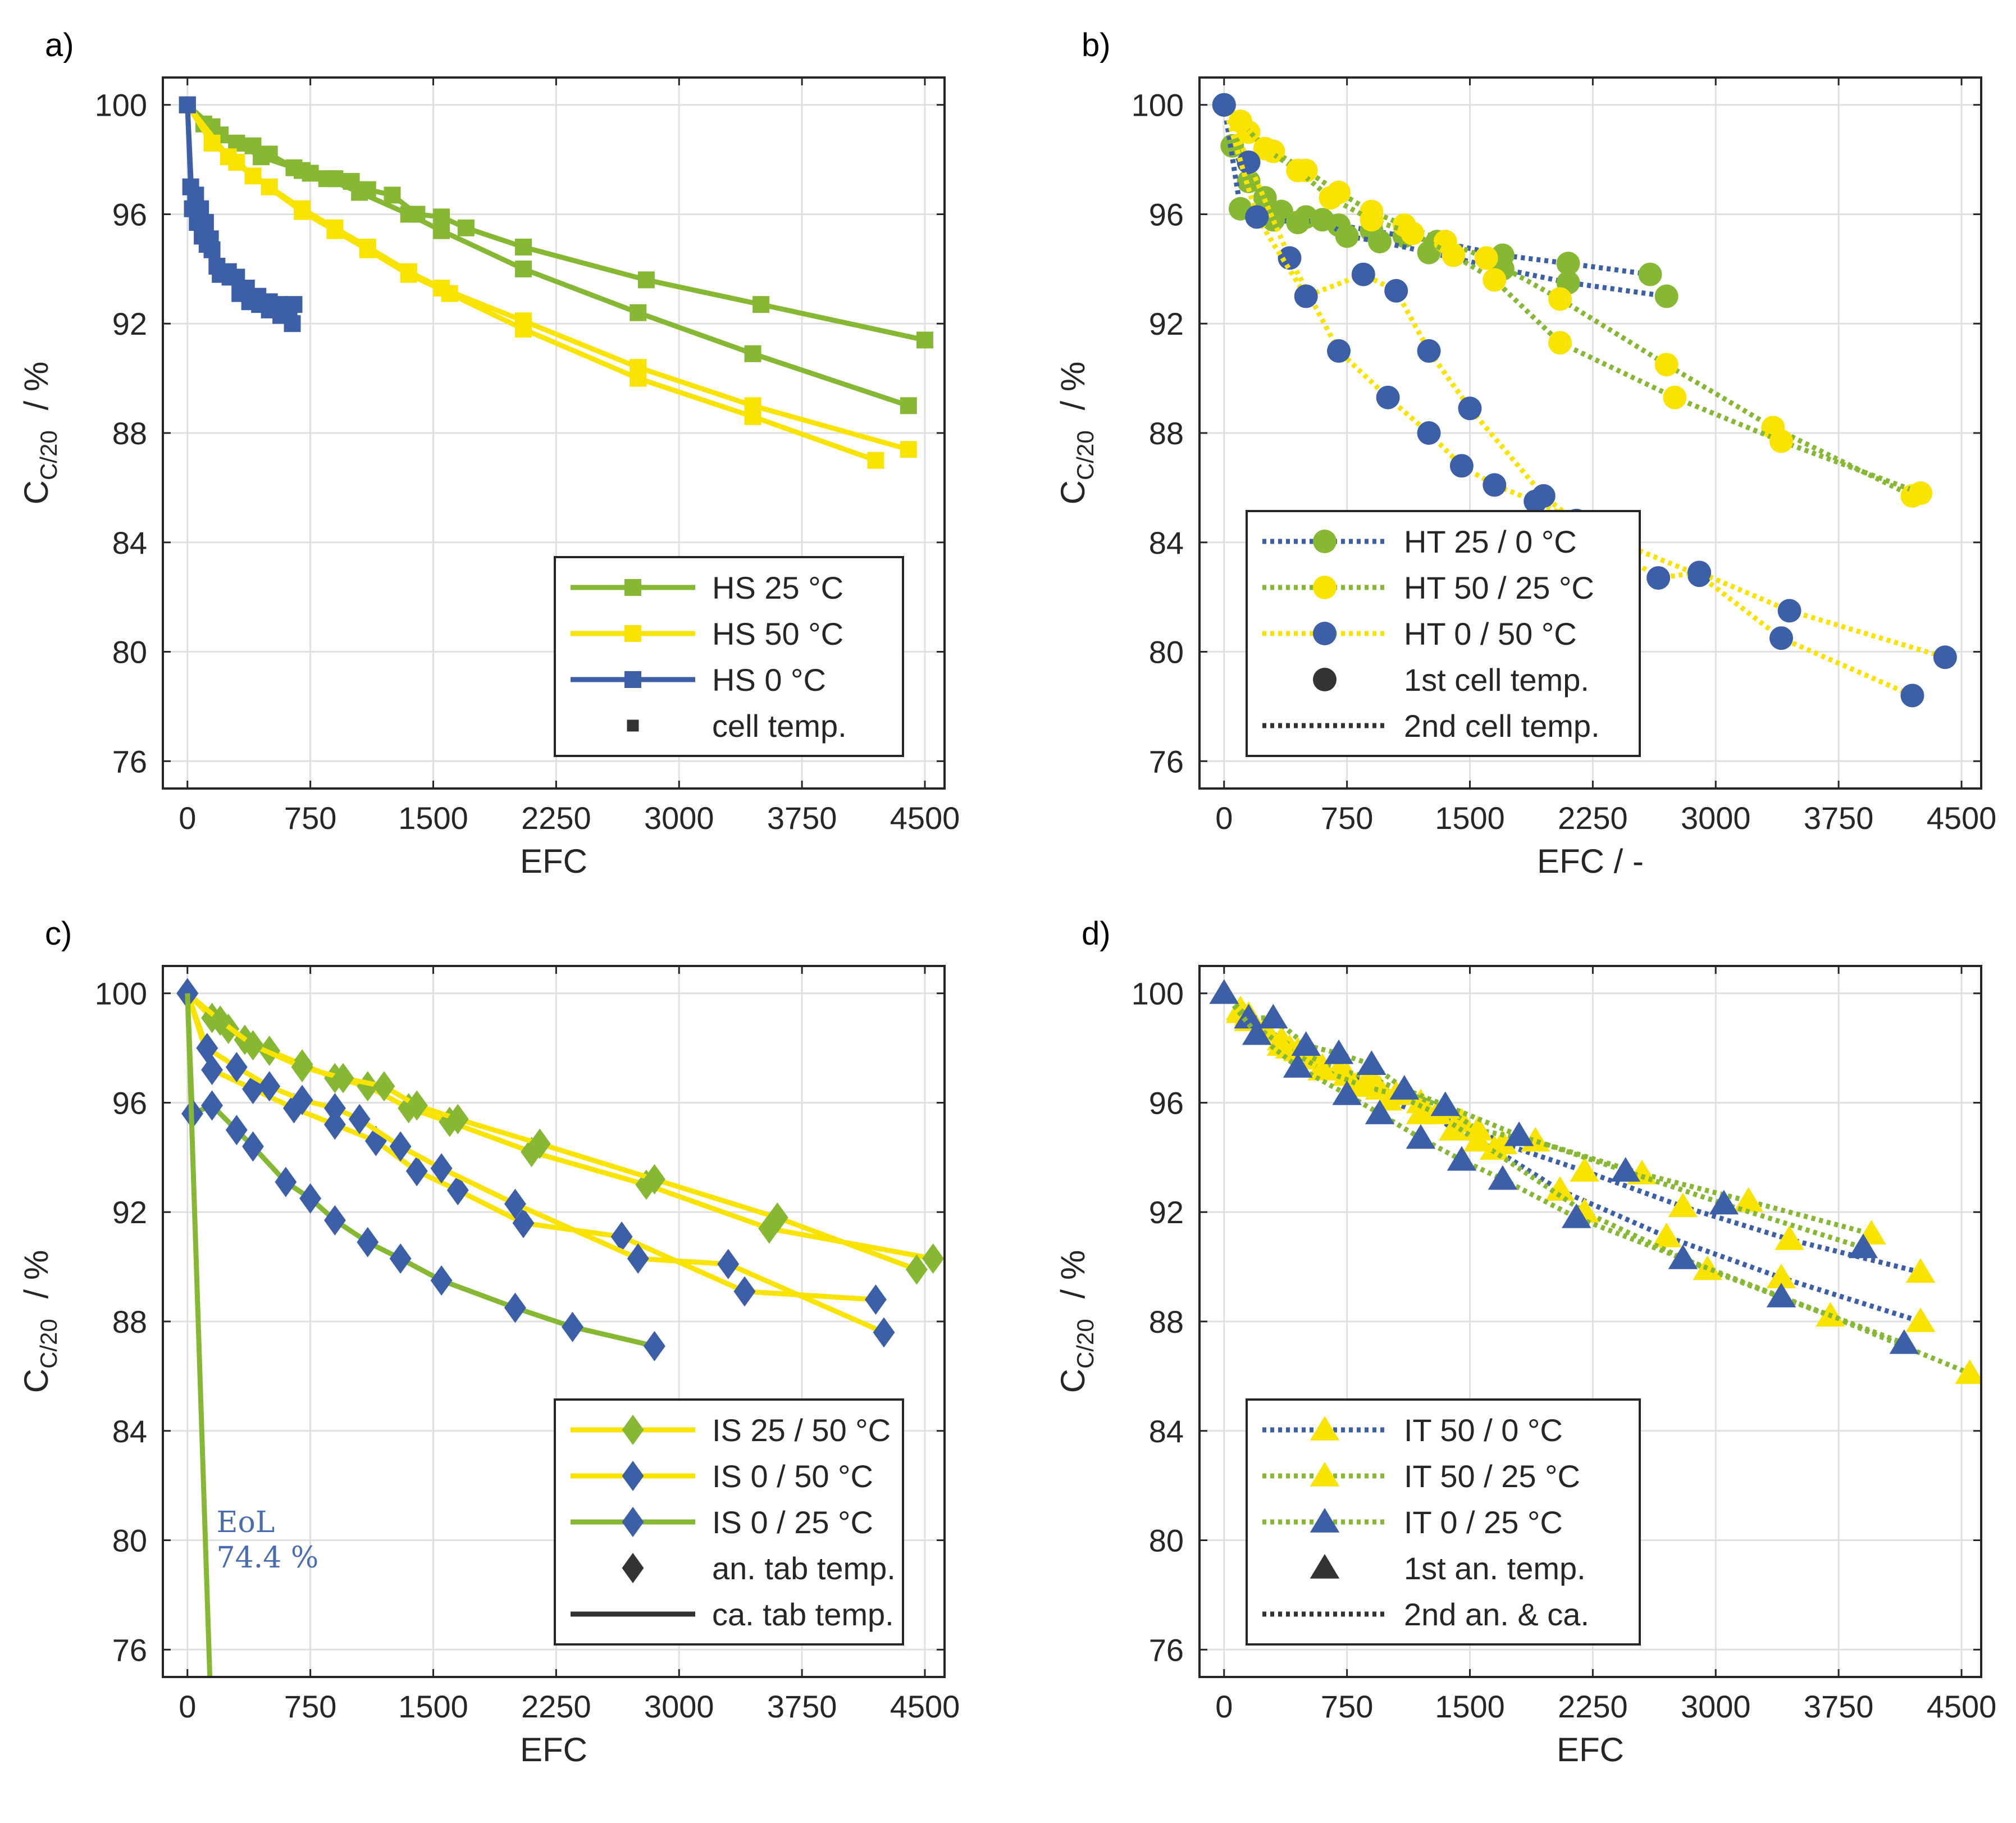 Image resolution: width=2016 pixels, height=1823 pixels. Describe the element at coordinates (268, 1558) in the screenshot. I see `eol-value: 74.4 %` at that location.